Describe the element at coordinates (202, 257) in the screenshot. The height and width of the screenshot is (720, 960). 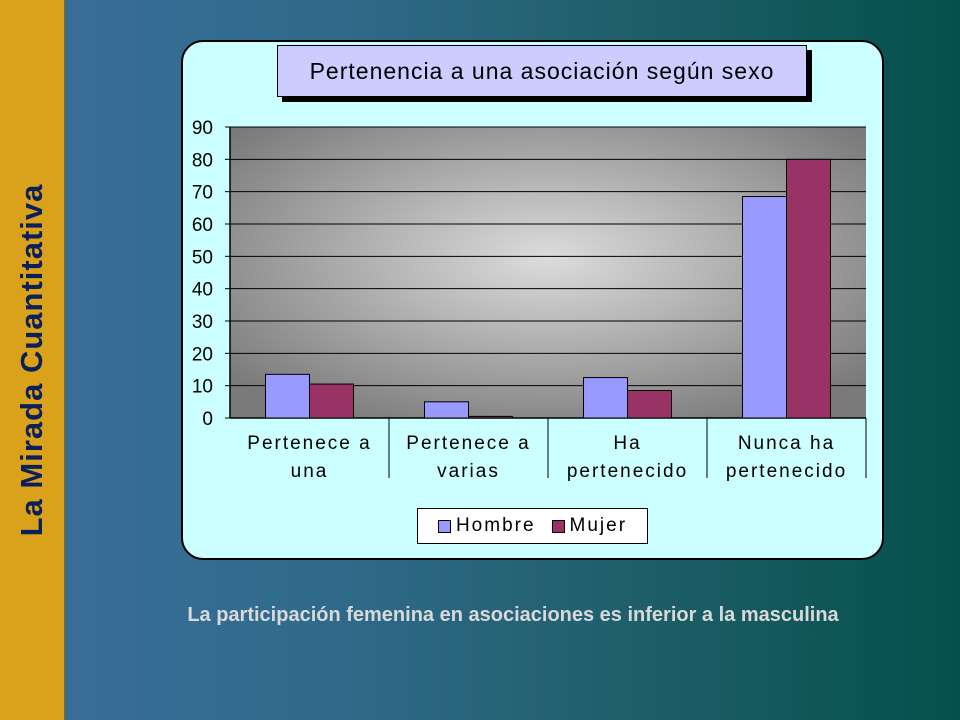
I see `y-tick-label: 50` at that location.